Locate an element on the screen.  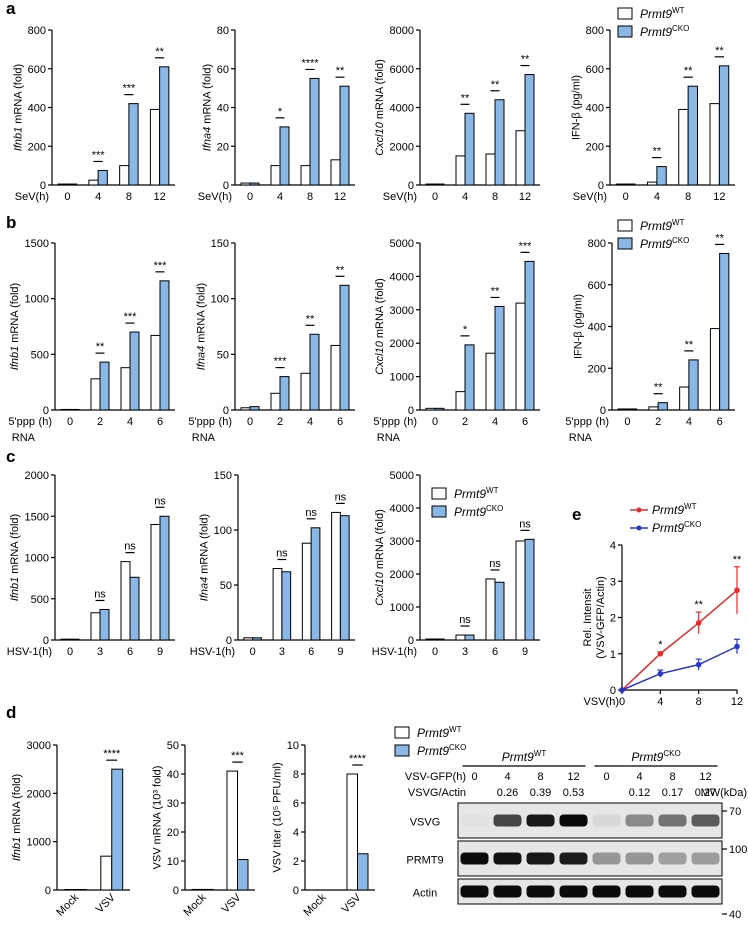
y-tick-label: 1000 is located at coordinates (39, 843).